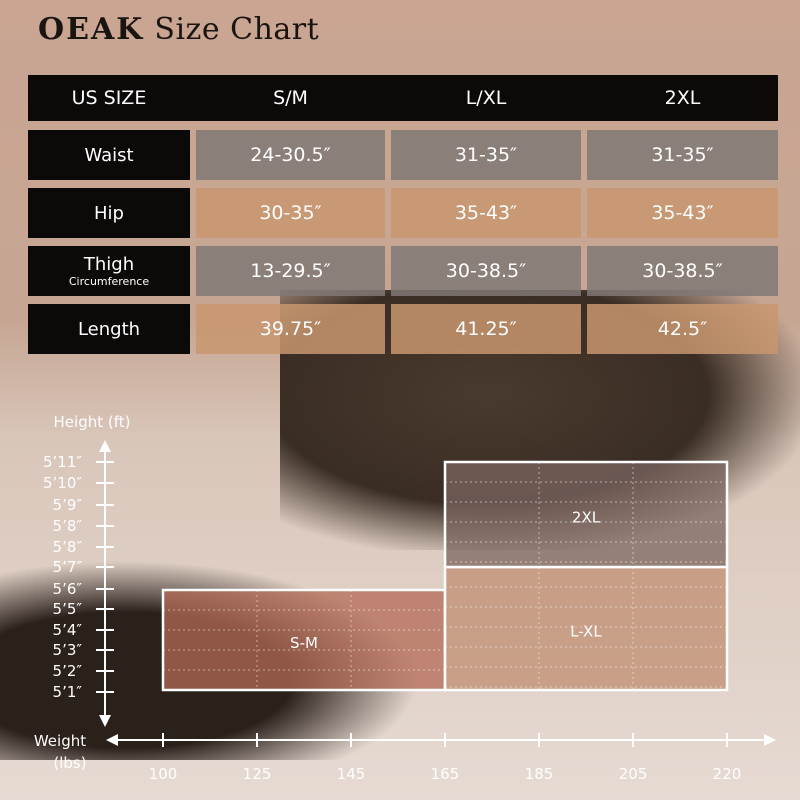 The image size is (800, 800). I want to click on x-tick-label: 100, so click(163, 774).